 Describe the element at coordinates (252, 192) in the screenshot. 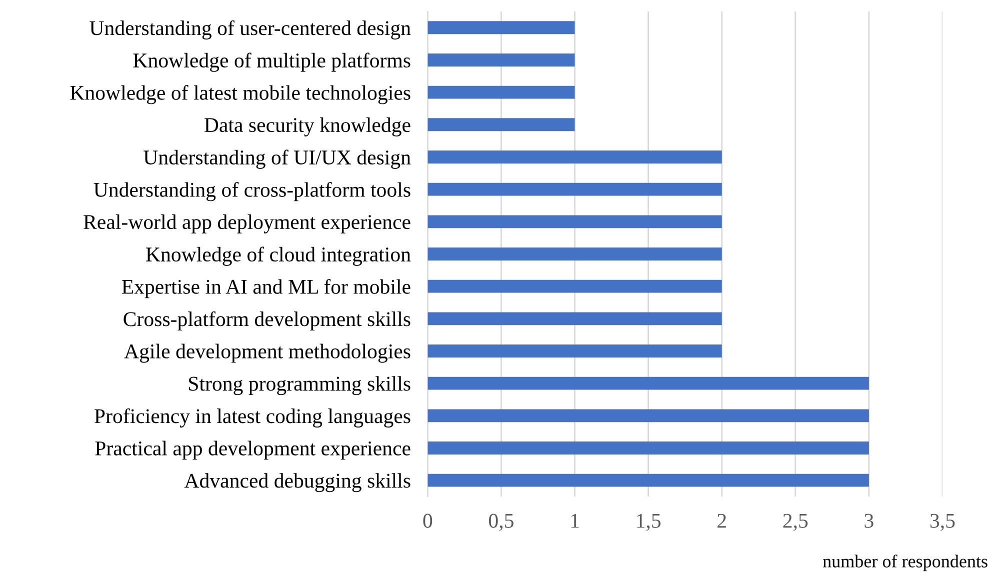

I see `y-tick-label: Understanding of cross-platform tools` at that location.